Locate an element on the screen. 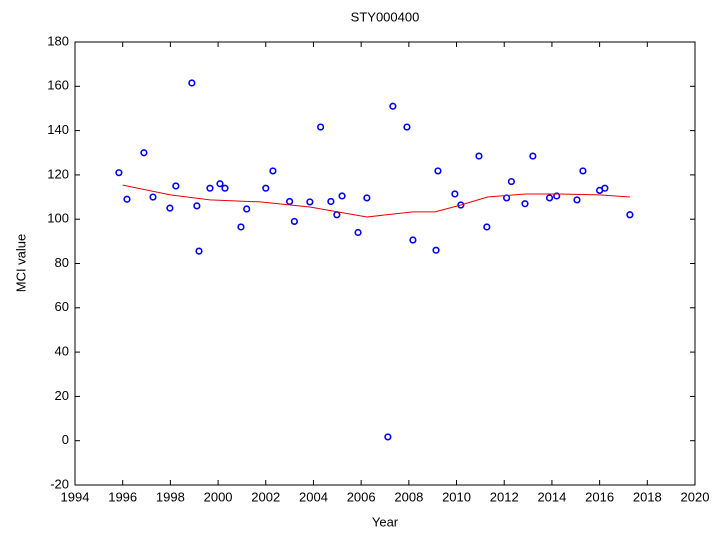 The width and height of the screenshot is (712, 534). y-tick-label: 100 is located at coordinates (58, 218).